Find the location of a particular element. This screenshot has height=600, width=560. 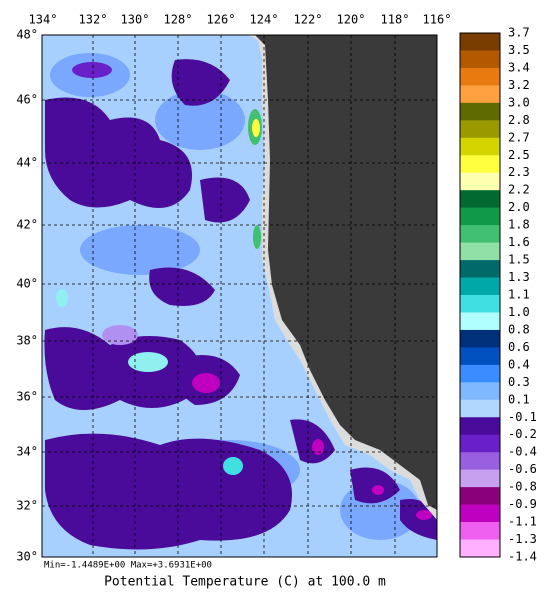

colorbar-label: -0.8 is located at coordinates (522, 487).